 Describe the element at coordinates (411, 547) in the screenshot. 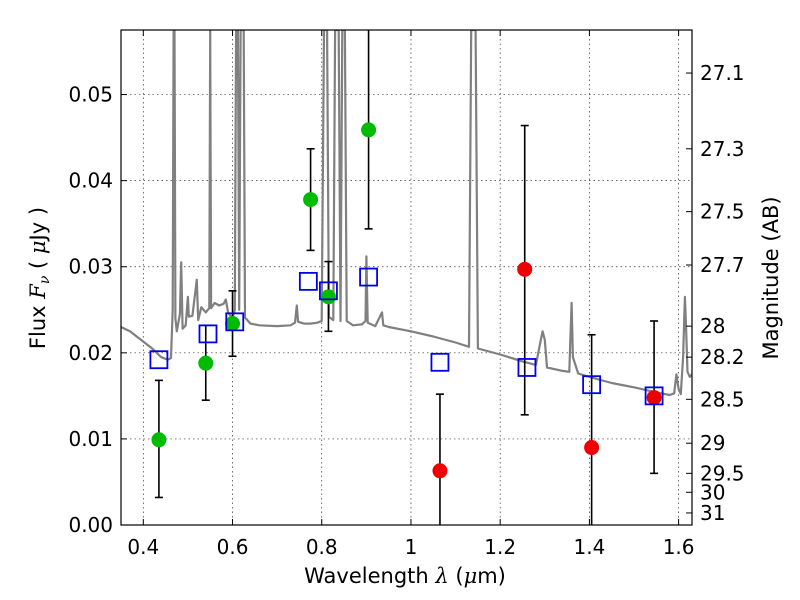

I see `x-tick-label: 1` at that location.